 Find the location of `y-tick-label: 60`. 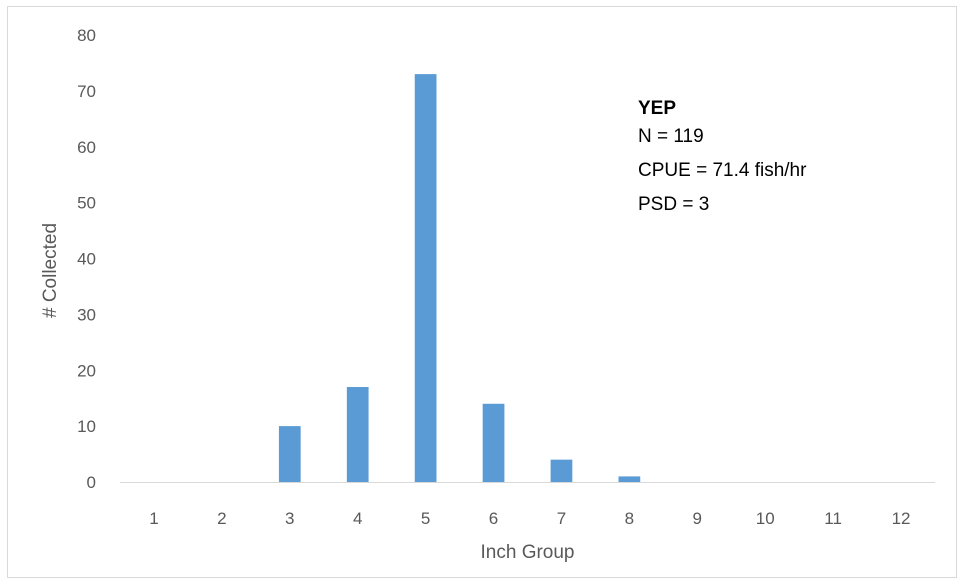

y-tick-label: 60 is located at coordinates (86, 147).